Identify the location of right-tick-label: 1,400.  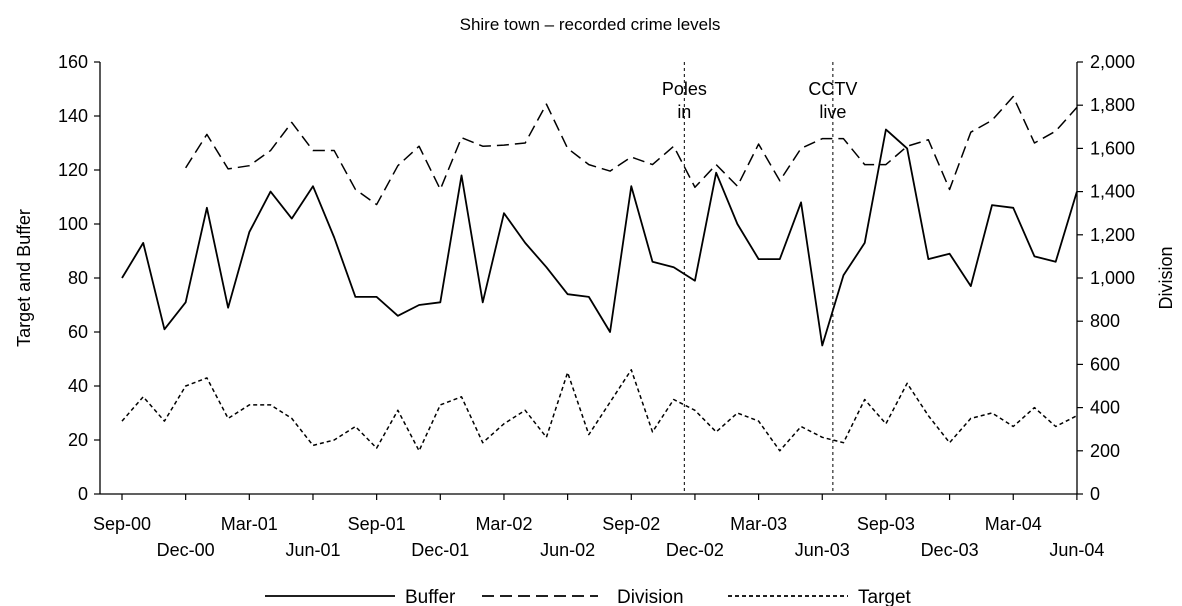
(1112, 192).